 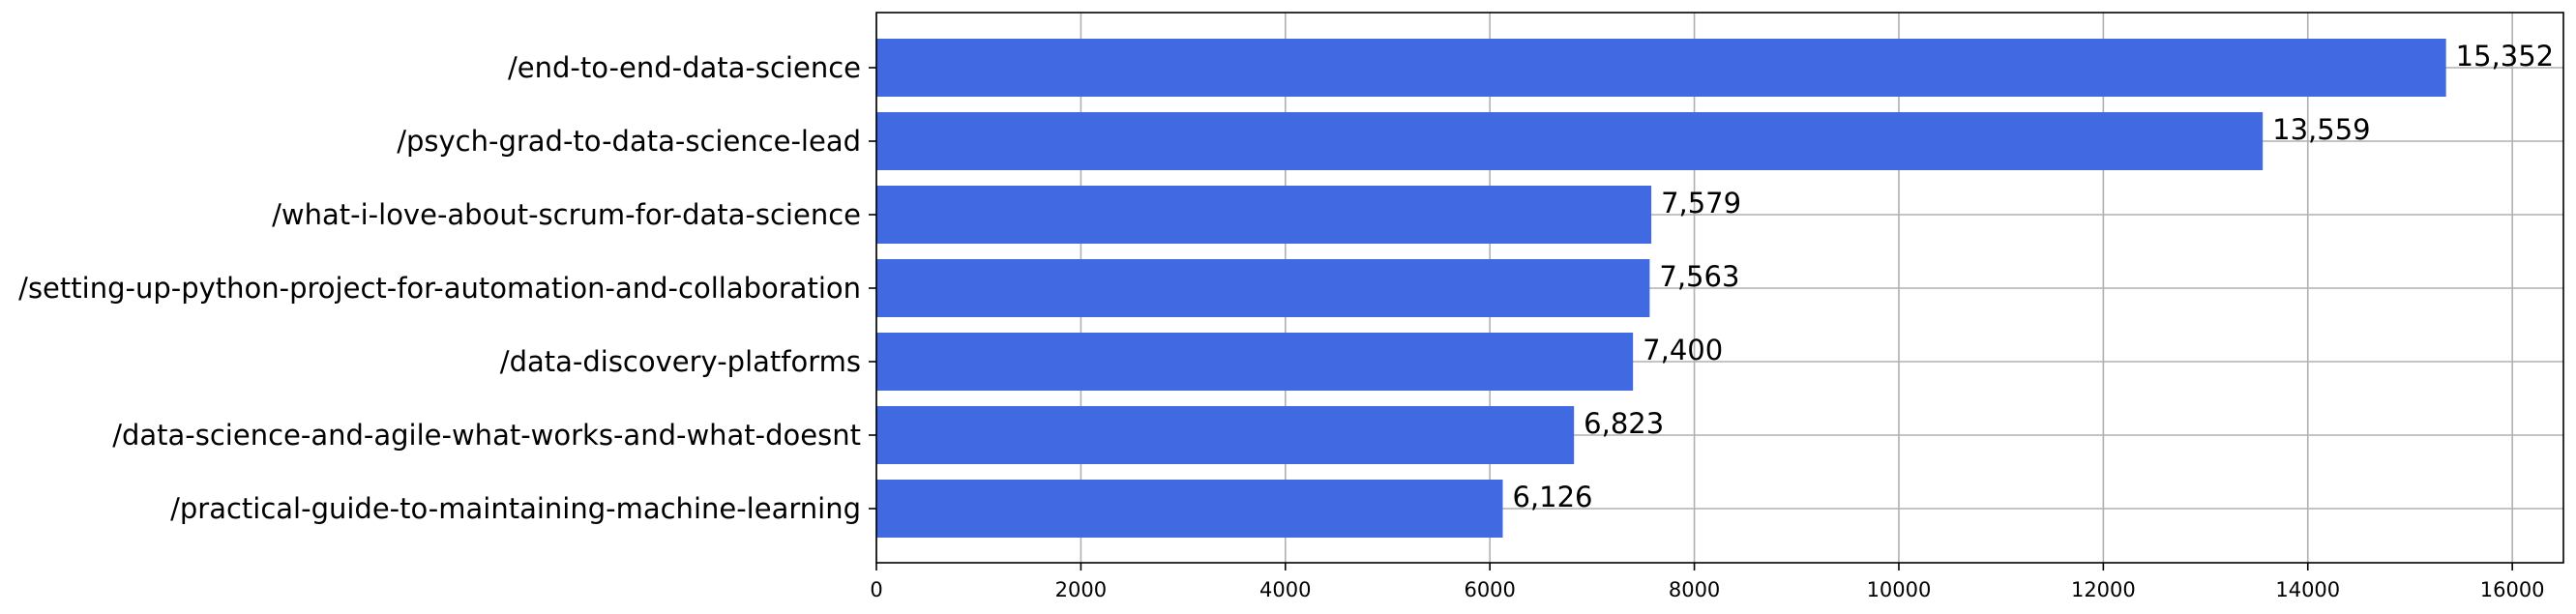 What do you see at coordinates (1699, 277) in the screenshot?
I see `bar-value-label: 7,563` at bounding box center [1699, 277].